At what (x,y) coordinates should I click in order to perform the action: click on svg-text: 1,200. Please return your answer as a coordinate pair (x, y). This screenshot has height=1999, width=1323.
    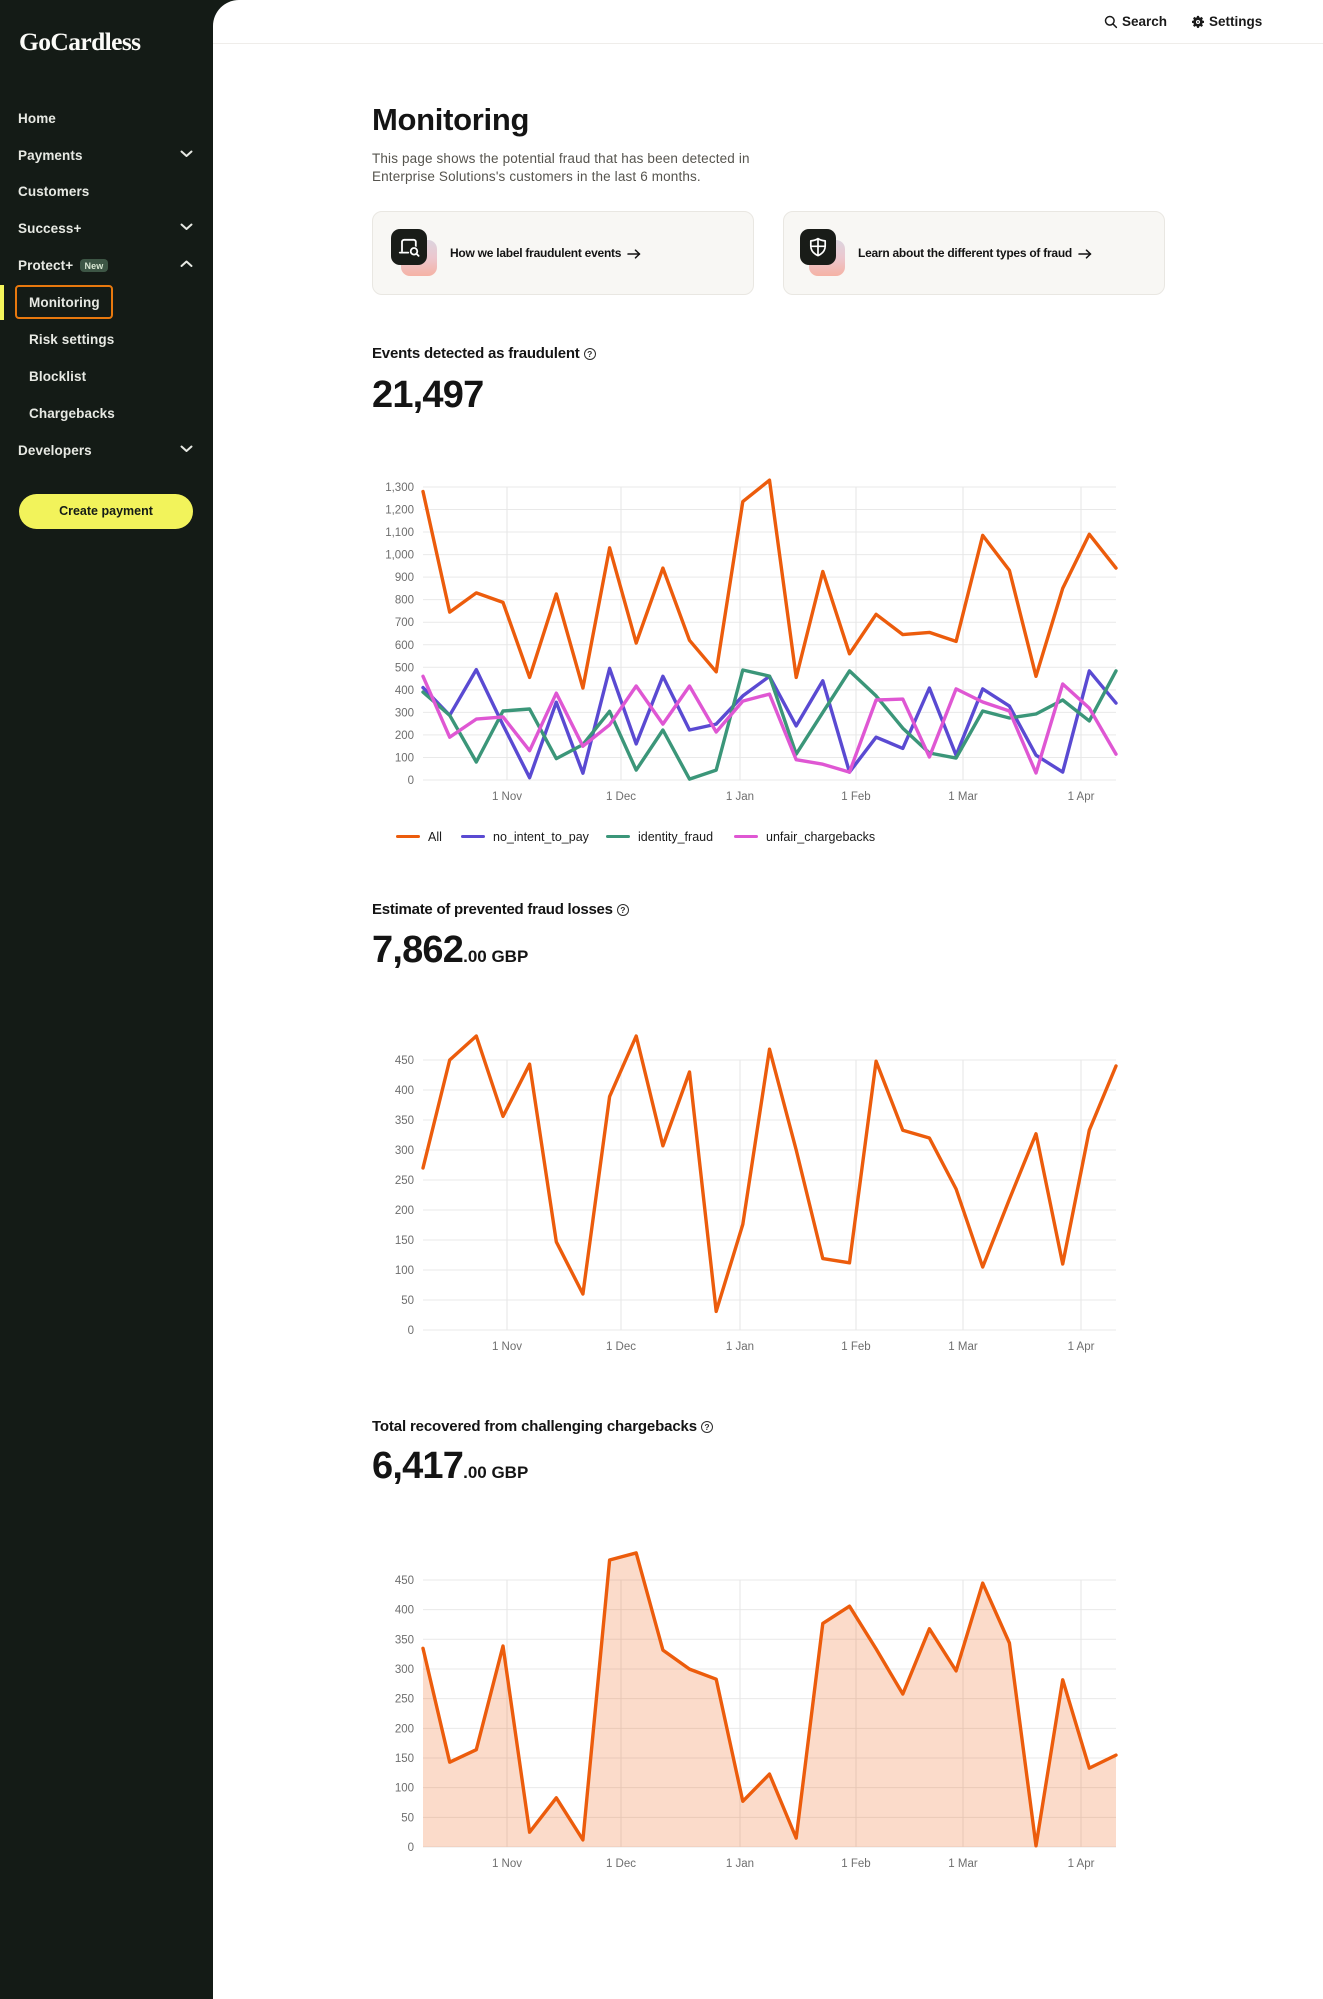
    Looking at the image, I should click on (399, 511).